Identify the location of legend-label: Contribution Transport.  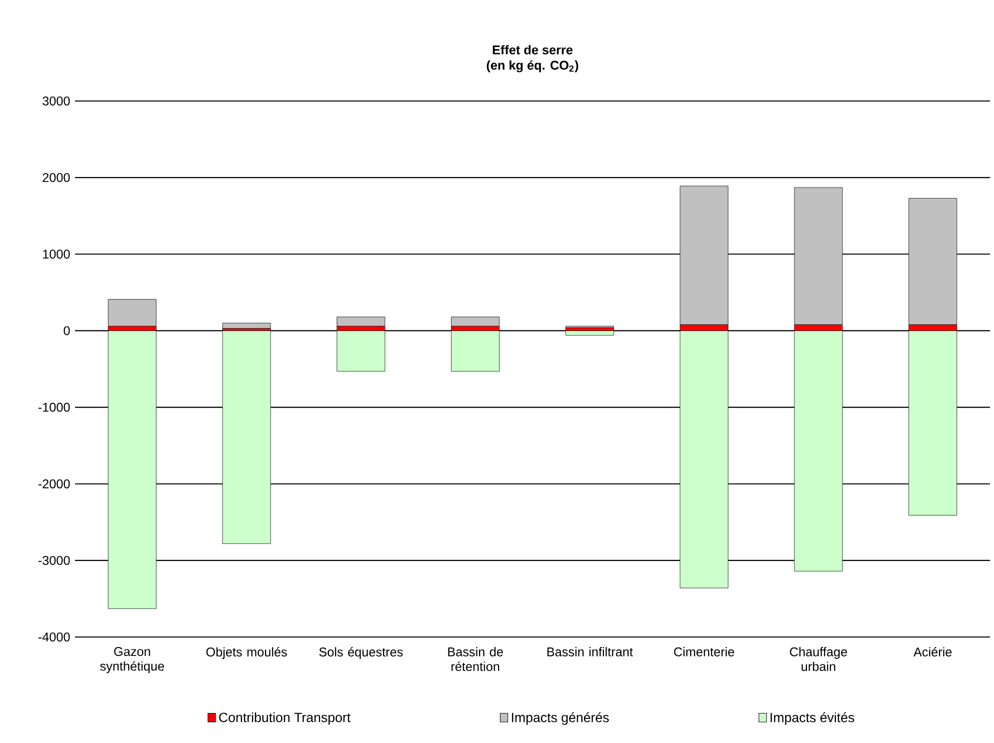
(285, 718).